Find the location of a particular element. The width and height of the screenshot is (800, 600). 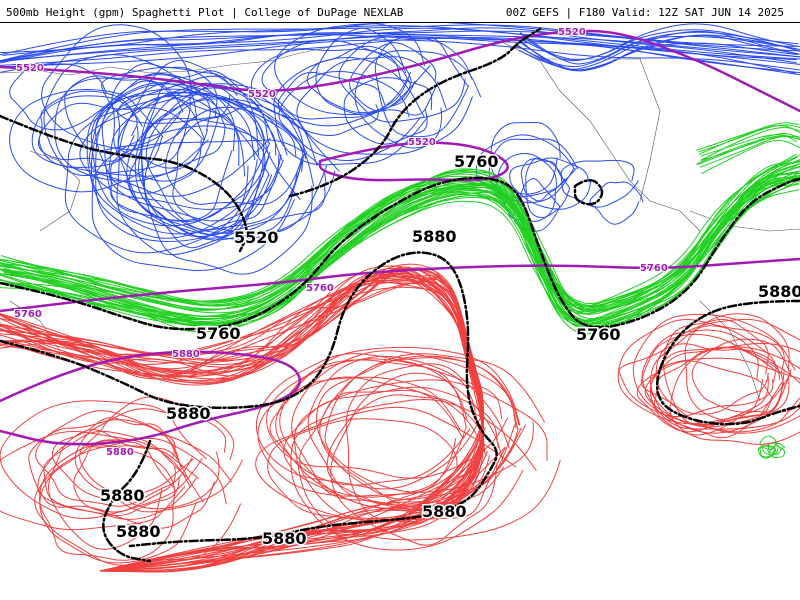

footer-blank is located at coordinates (400, 589).